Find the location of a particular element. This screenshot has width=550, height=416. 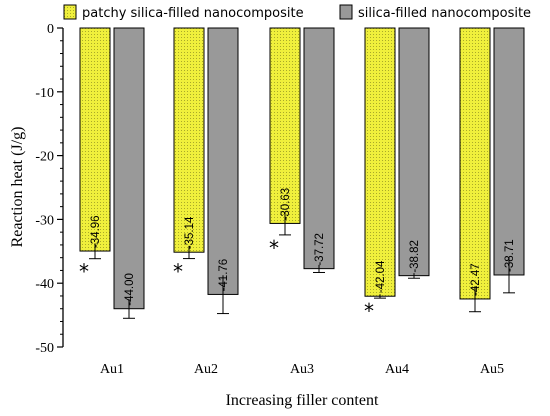

legend-swatch-patchy is located at coordinates (70, 12).